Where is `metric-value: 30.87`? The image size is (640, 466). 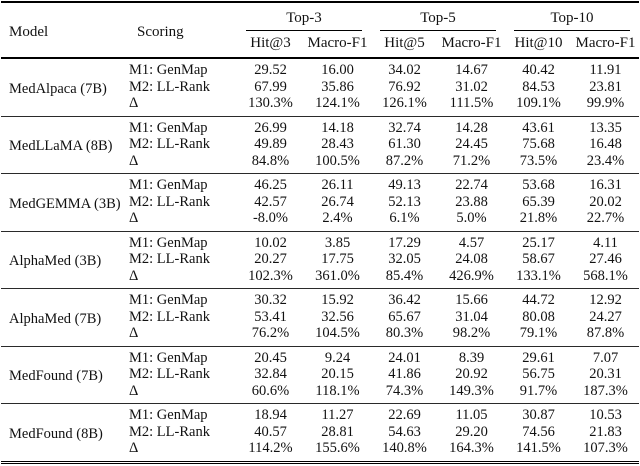 metric-value: 30.87 is located at coordinates (538, 415).